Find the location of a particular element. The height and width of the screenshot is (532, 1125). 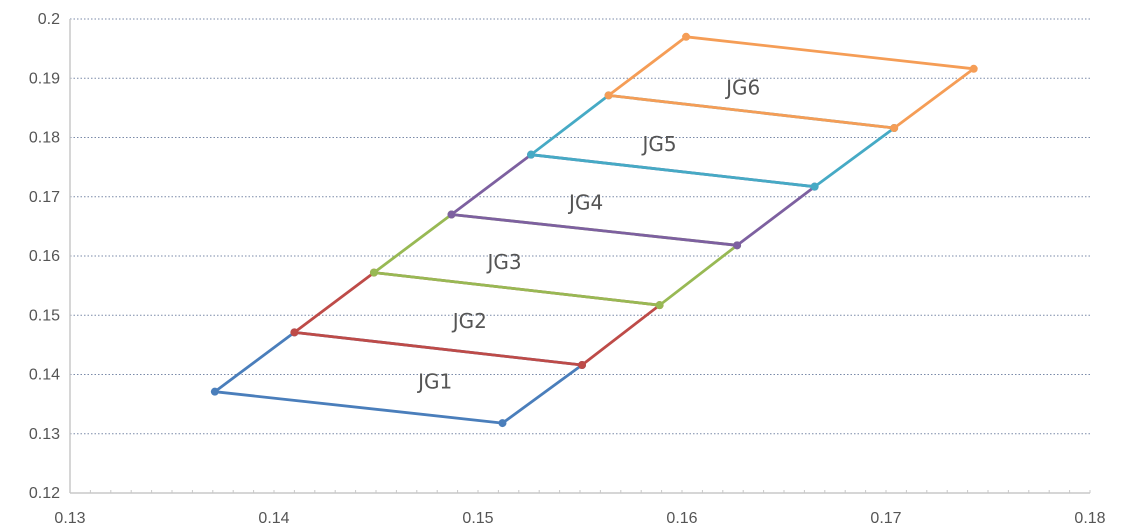

y-tick-label-5: 0.17 is located at coordinates (44, 197).